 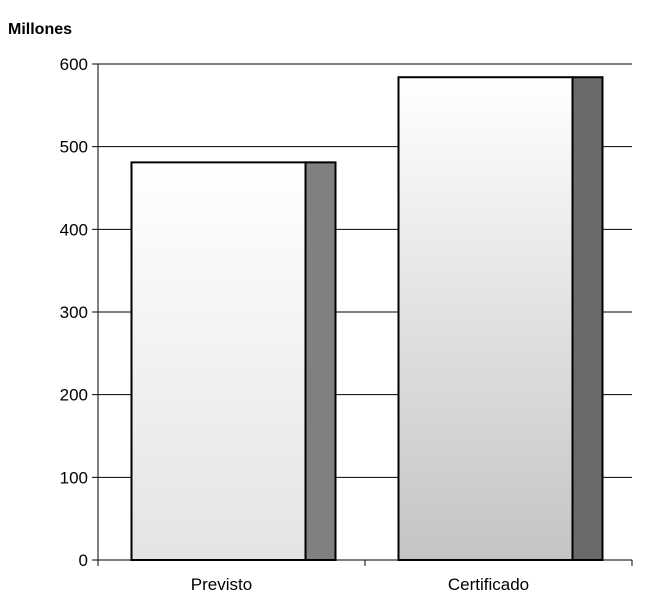 What do you see at coordinates (74, 477) in the screenshot?
I see `y-tick-label: 100` at bounding box center [74, 477].